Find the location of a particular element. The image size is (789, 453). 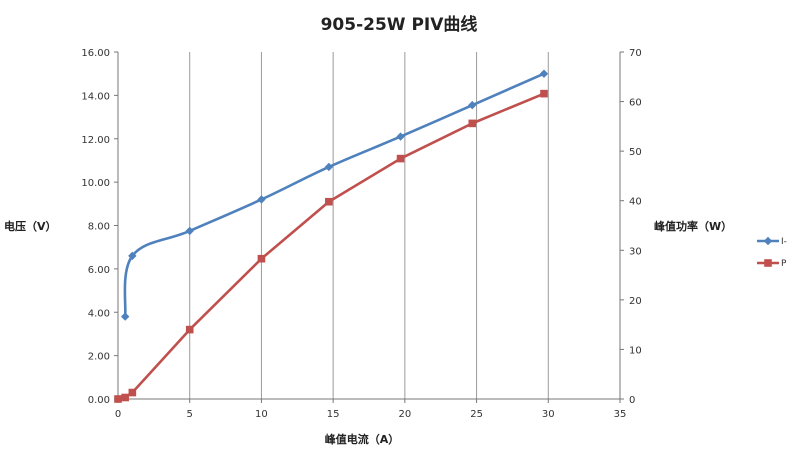

y2-tick-label-30: 30 is located at coordinates (635, 251).